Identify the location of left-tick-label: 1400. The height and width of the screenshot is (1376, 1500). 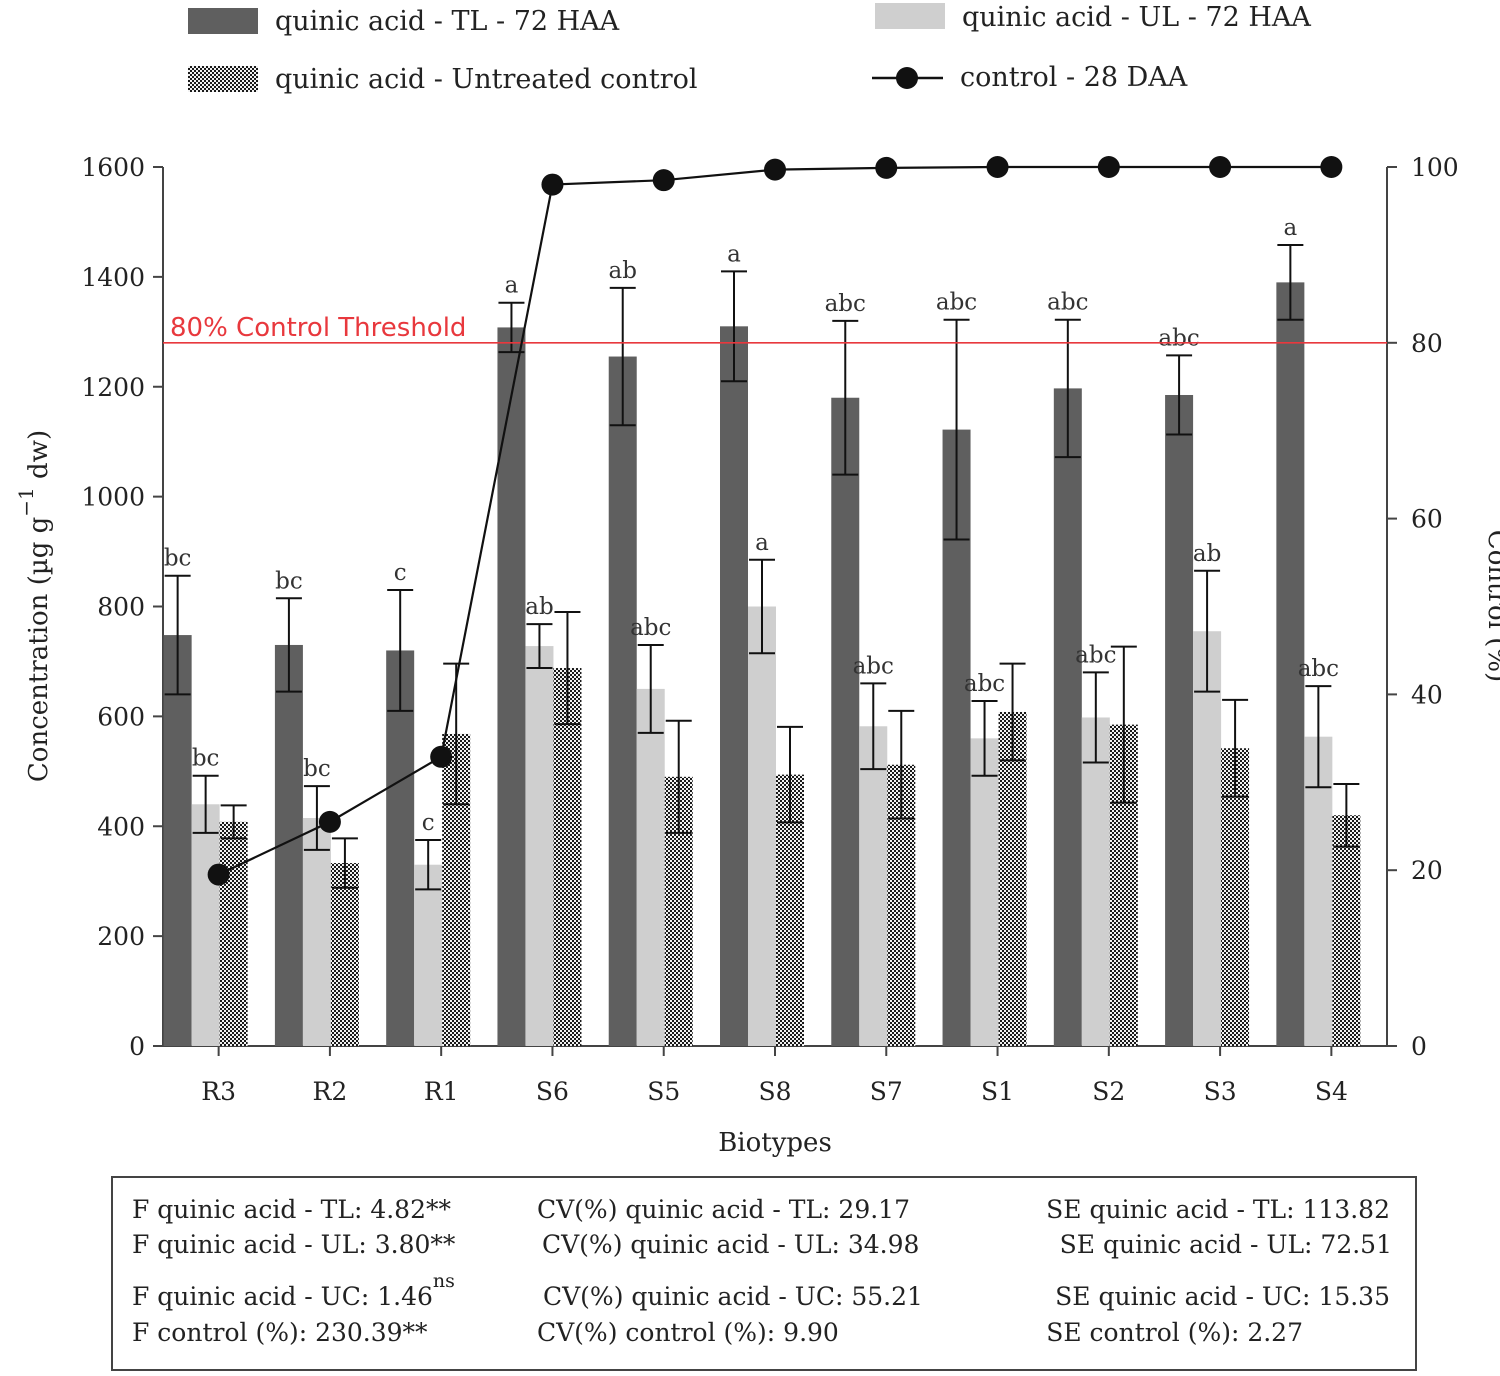
(113, 277).